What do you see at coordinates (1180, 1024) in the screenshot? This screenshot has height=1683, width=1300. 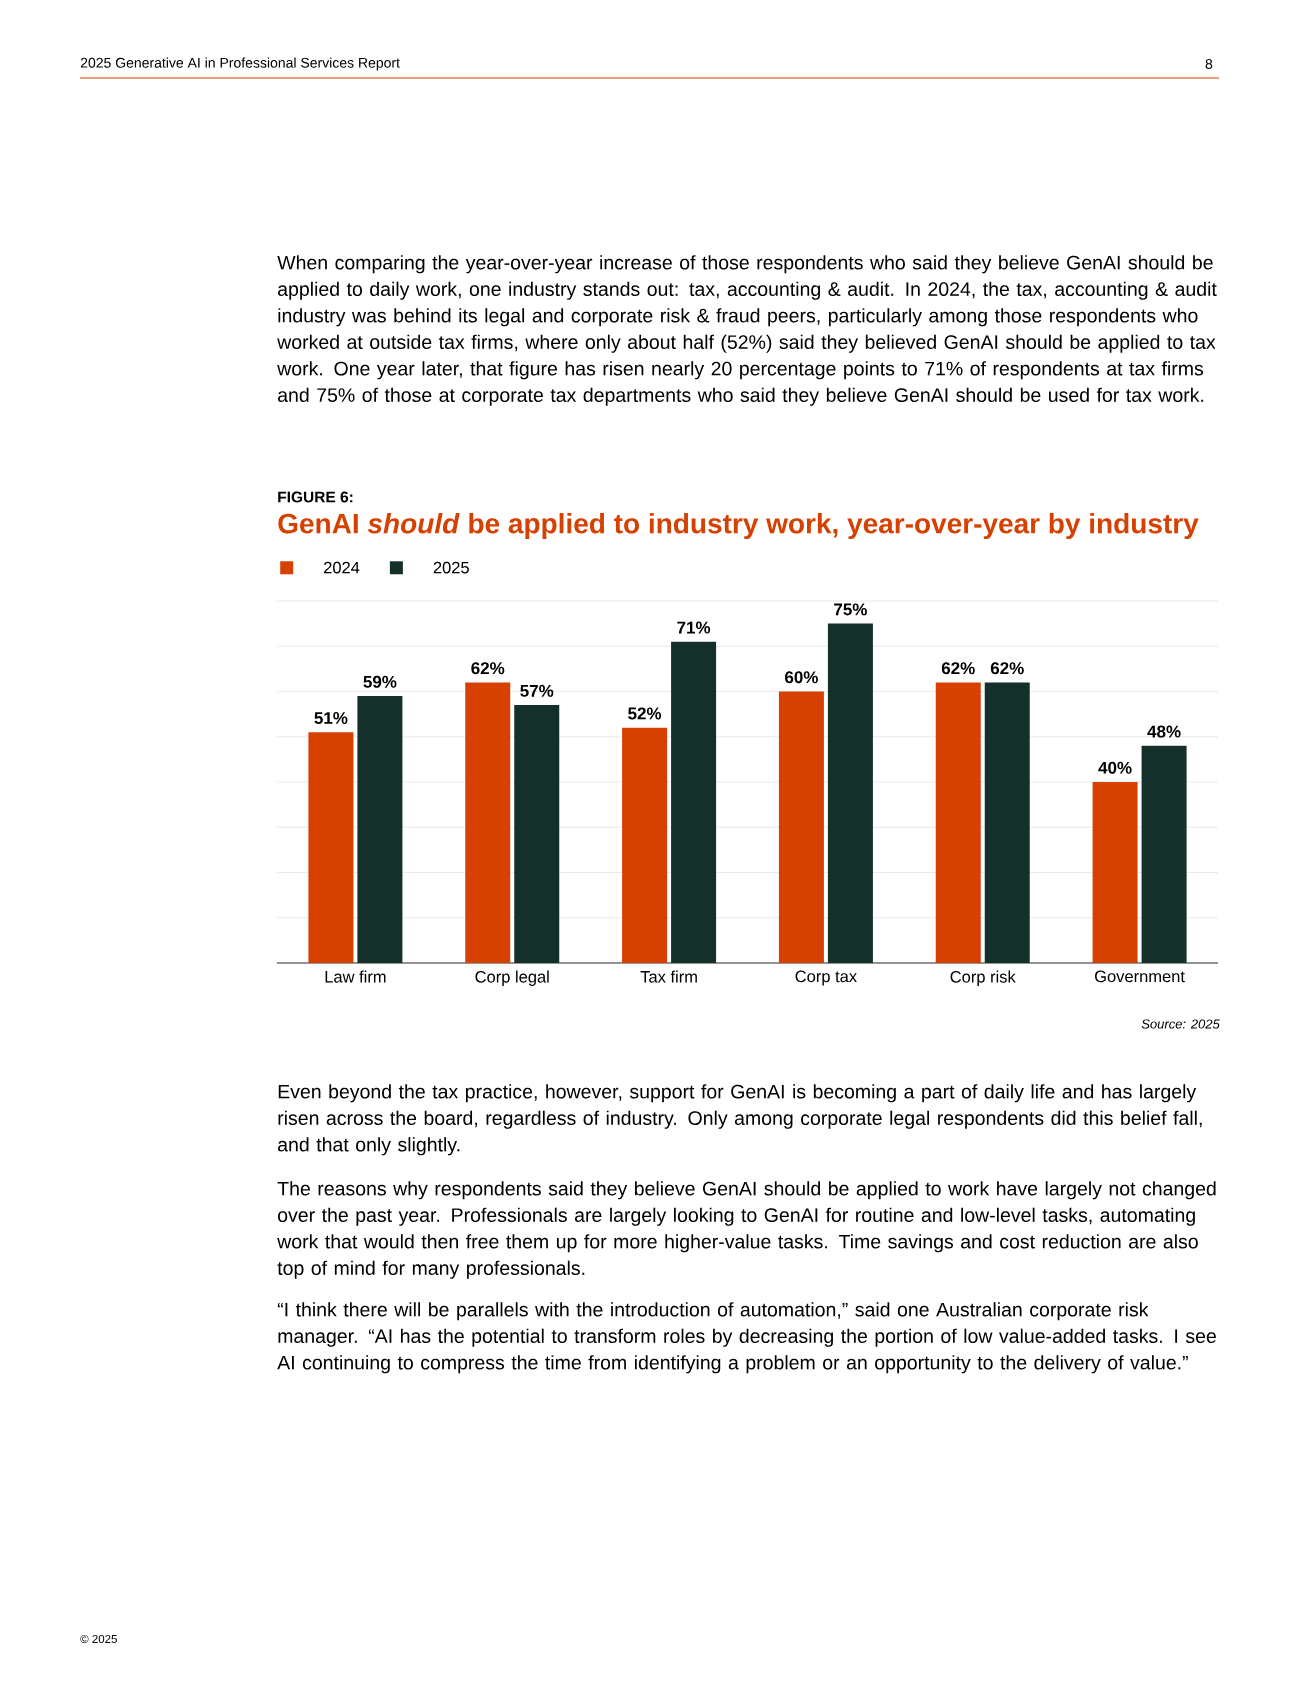 I see `source-note: Source: 2025` at bounding box center [1180, 1024].